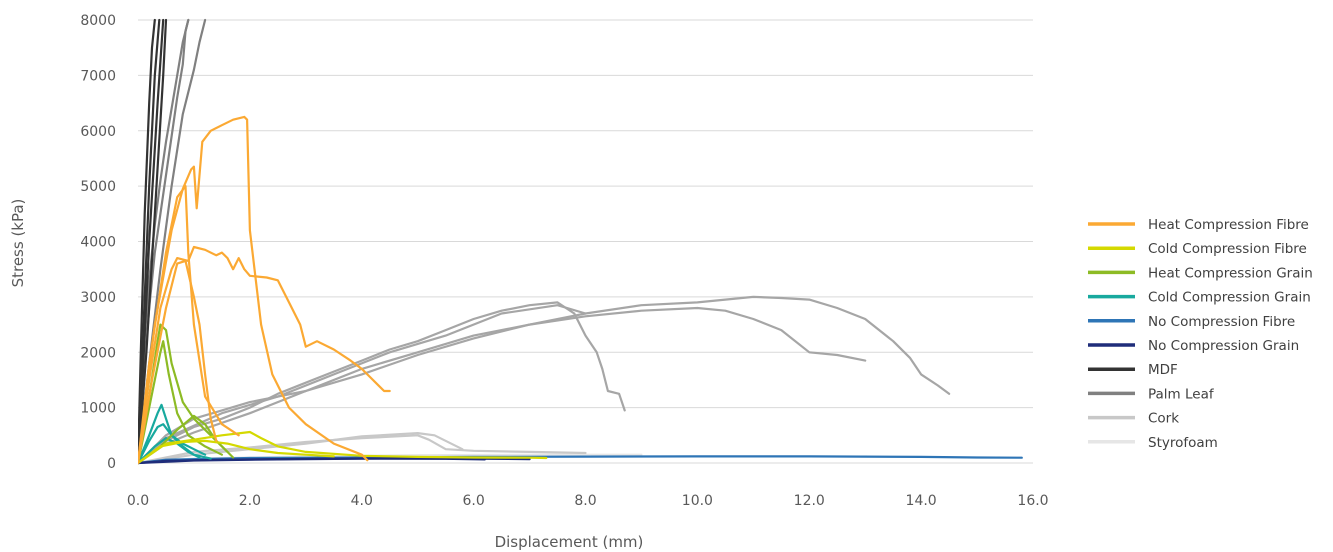  What do you see at coordinates (1181, 394) in the screenshot?
I see `legend-label: Palm Leaf` at bounding box center [1181, 394].